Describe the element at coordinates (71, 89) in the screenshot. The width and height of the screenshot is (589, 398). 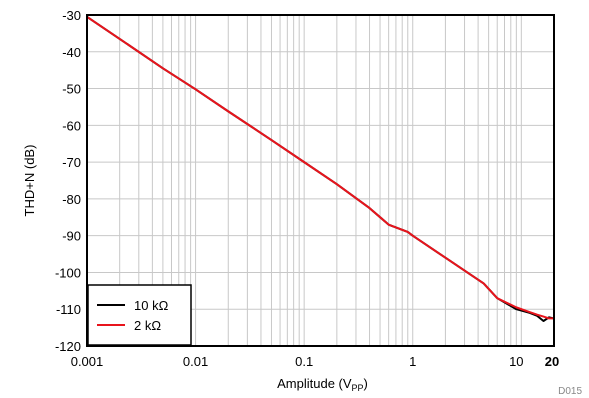
I see `y-tick-label: -50` at that location.